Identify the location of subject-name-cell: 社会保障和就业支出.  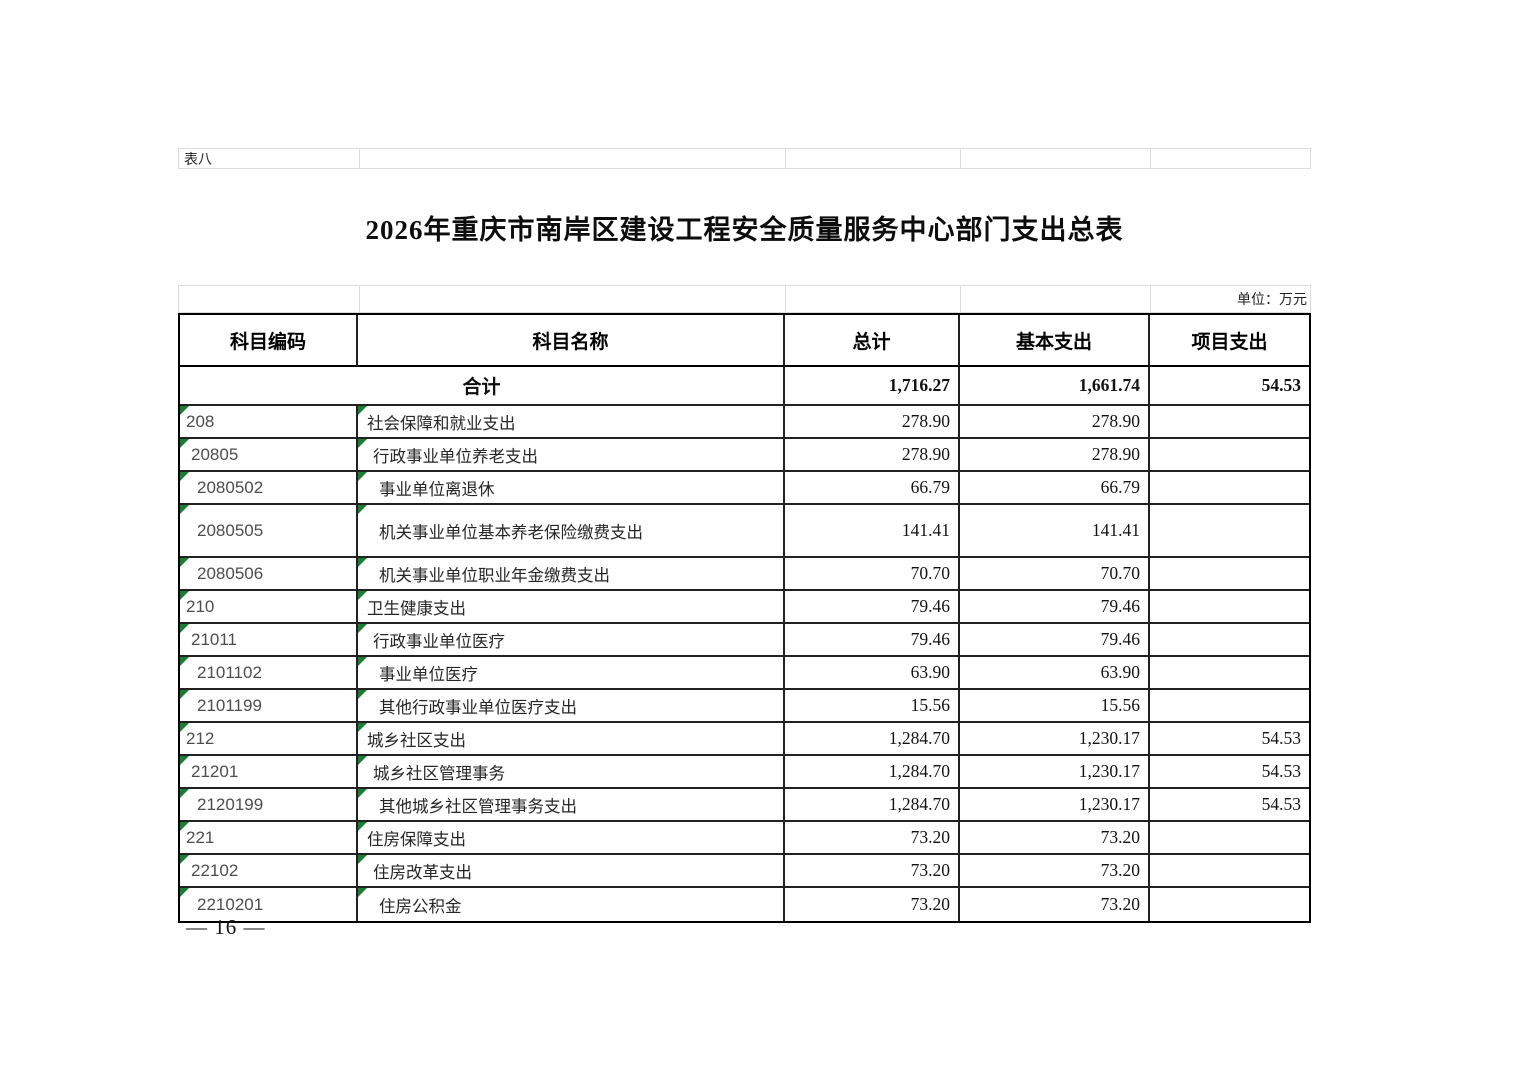
(571, 422).